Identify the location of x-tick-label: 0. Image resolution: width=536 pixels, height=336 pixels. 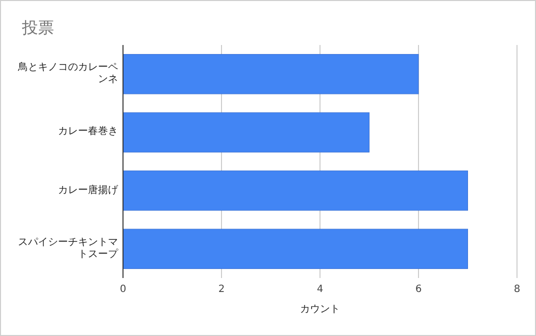
(123, 290).